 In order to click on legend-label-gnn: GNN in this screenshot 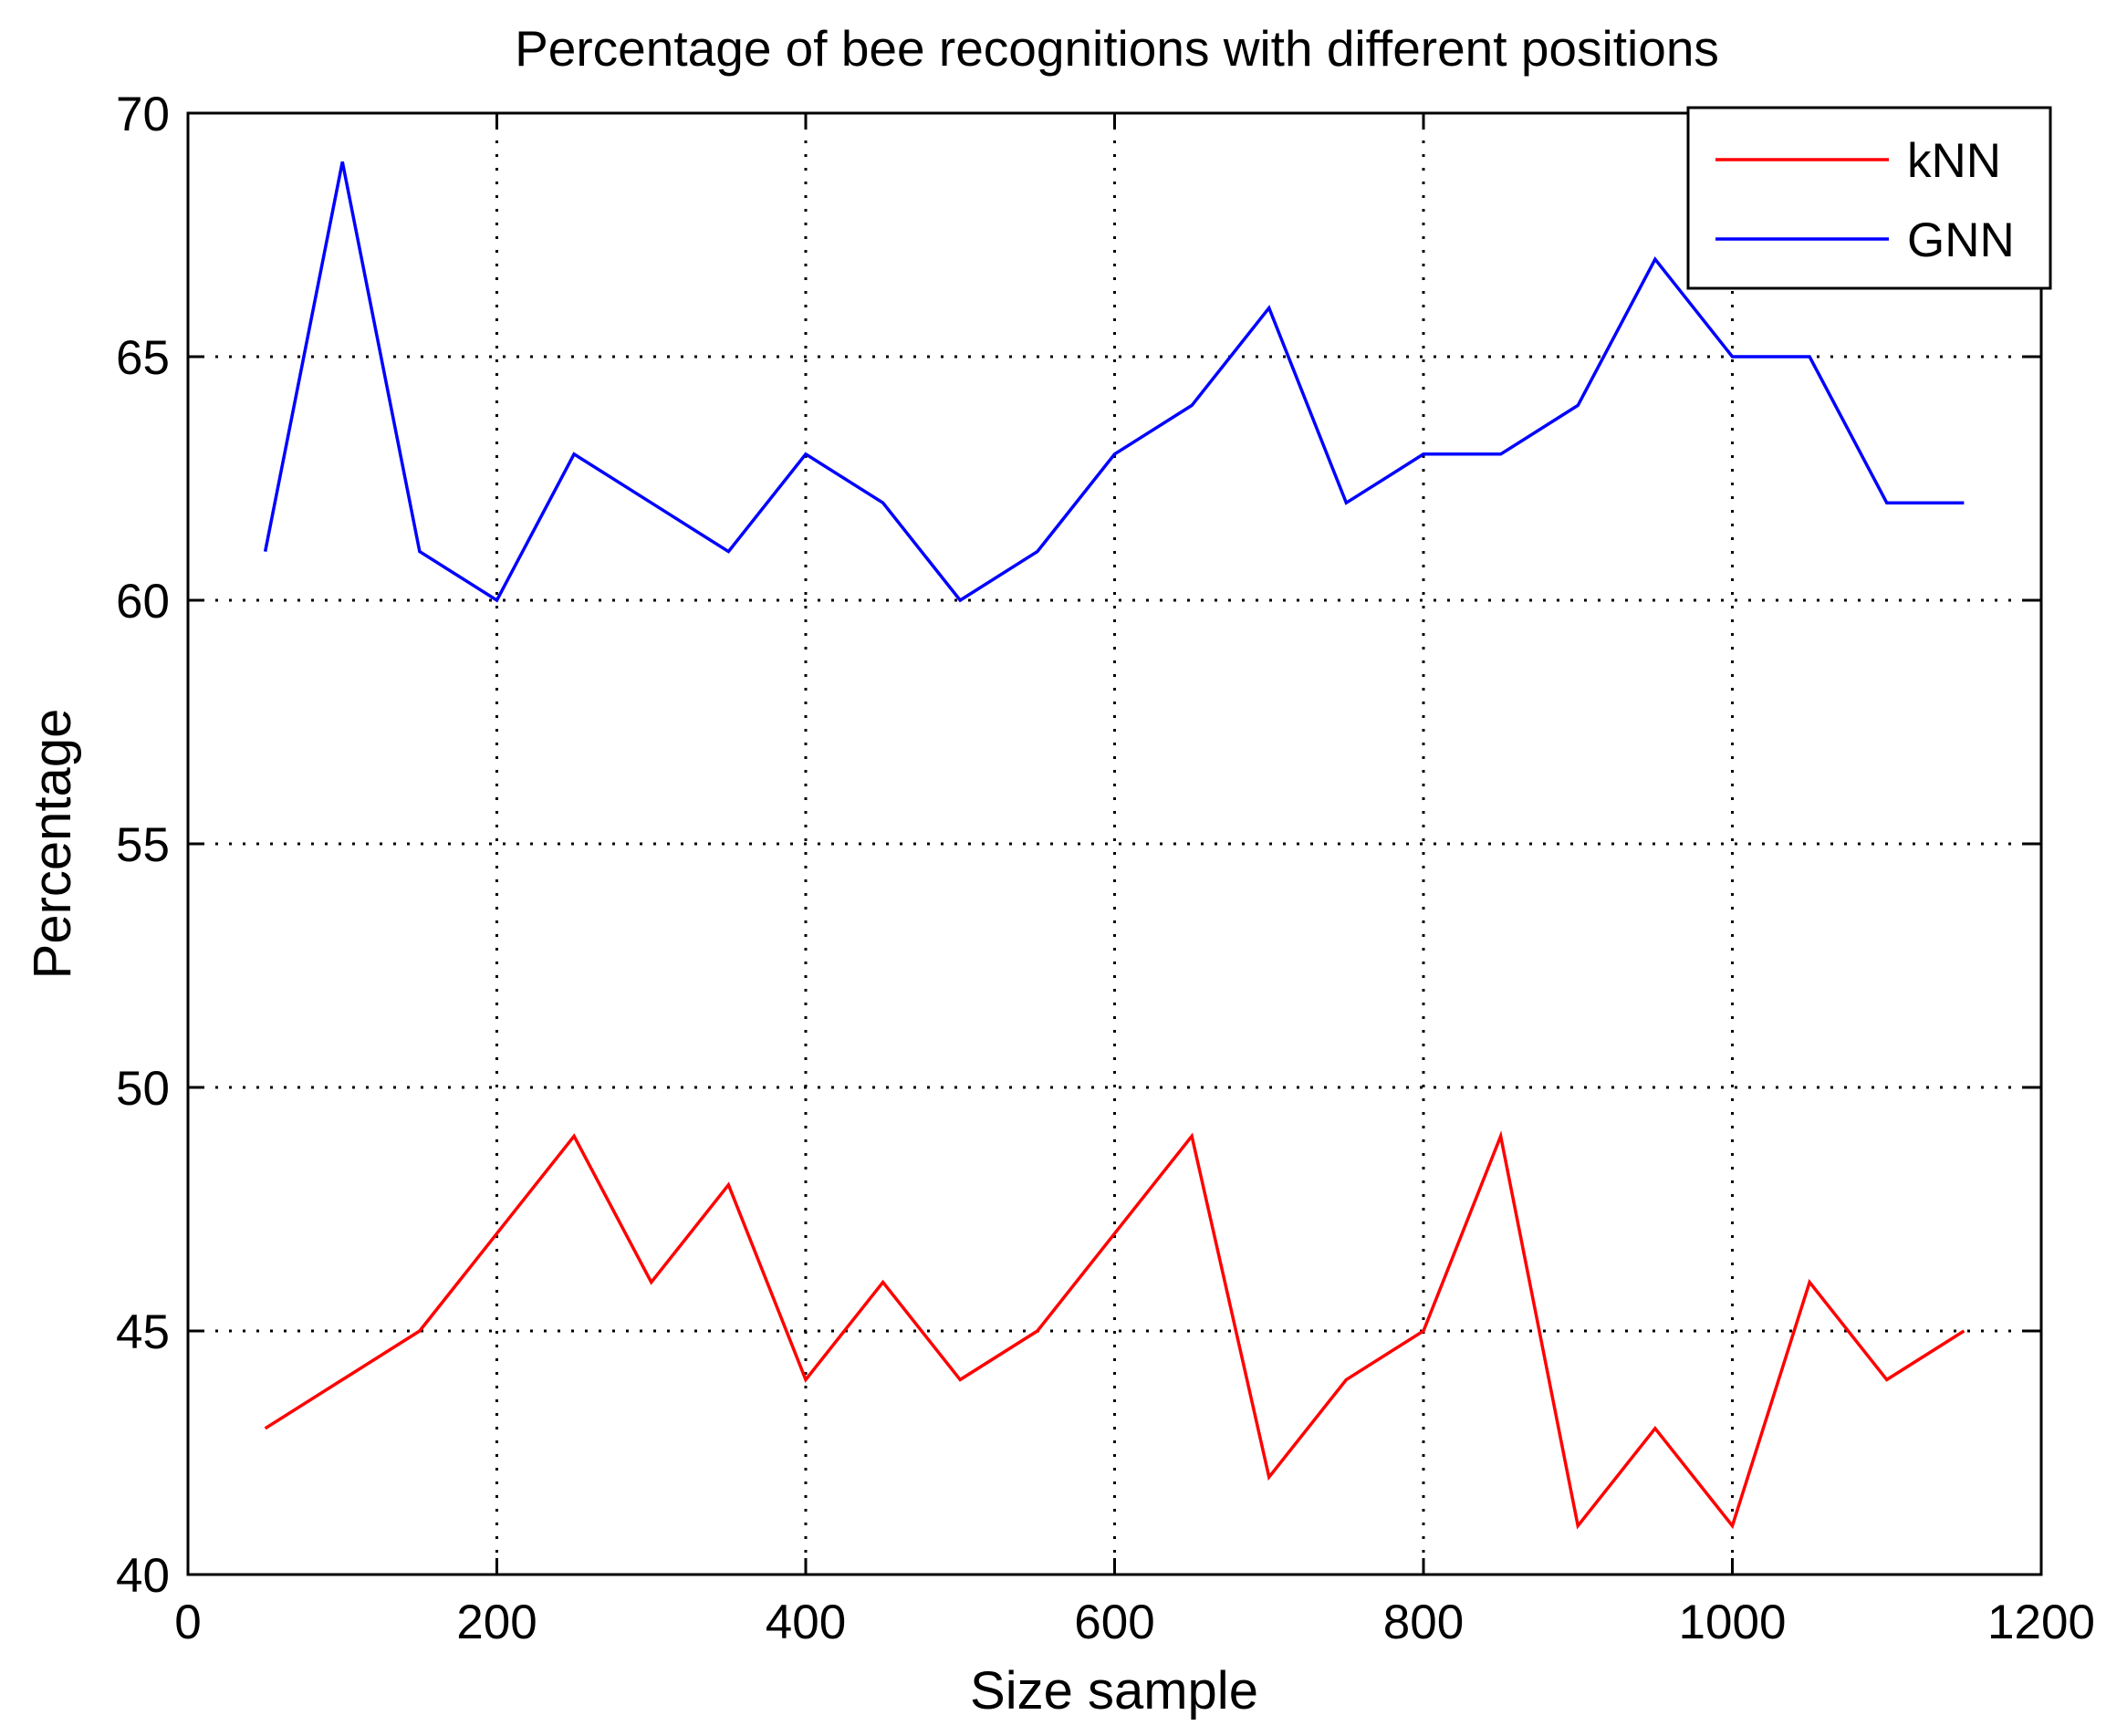, I will do `click(1961, 240)`.